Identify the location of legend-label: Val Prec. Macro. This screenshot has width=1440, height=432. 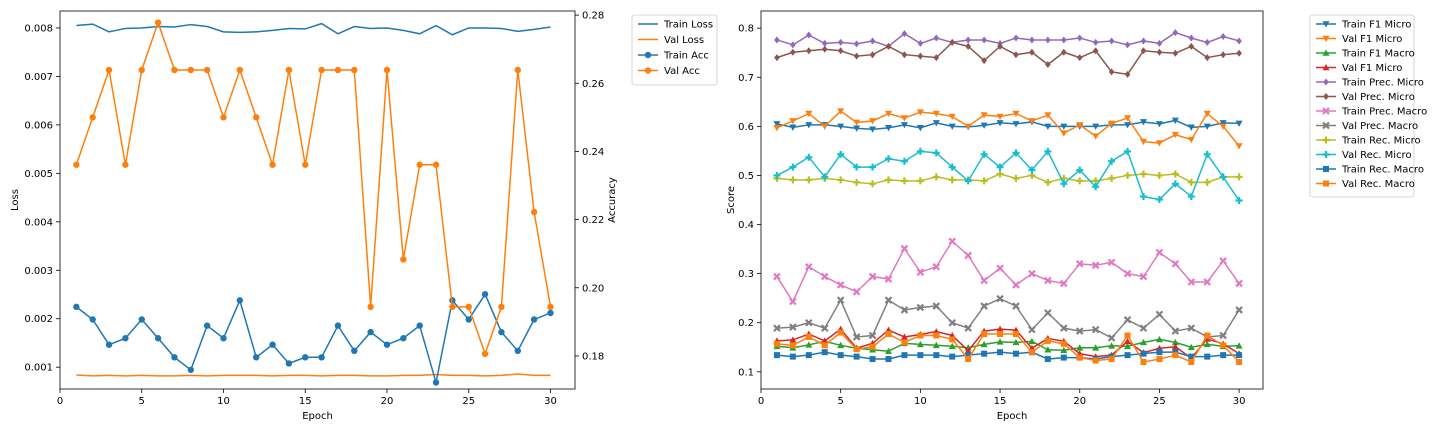
(1380, 126).